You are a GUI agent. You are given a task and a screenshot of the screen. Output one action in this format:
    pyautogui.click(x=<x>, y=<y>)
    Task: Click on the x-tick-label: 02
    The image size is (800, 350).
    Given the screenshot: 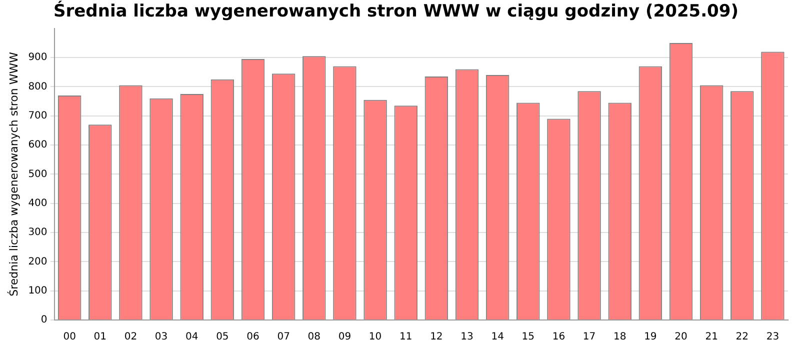 What is the action you would take?
    pyautogui.click(x=131, y=337)
    